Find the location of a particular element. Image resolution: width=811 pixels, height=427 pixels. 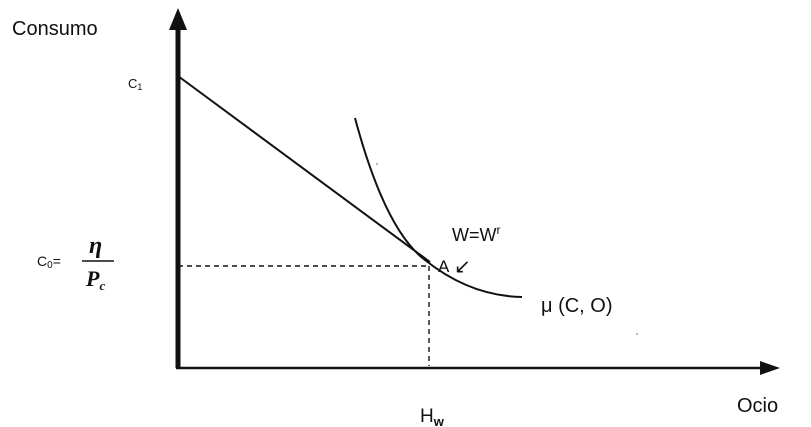

c1-label: C1 is located at coordinates (135, 84).